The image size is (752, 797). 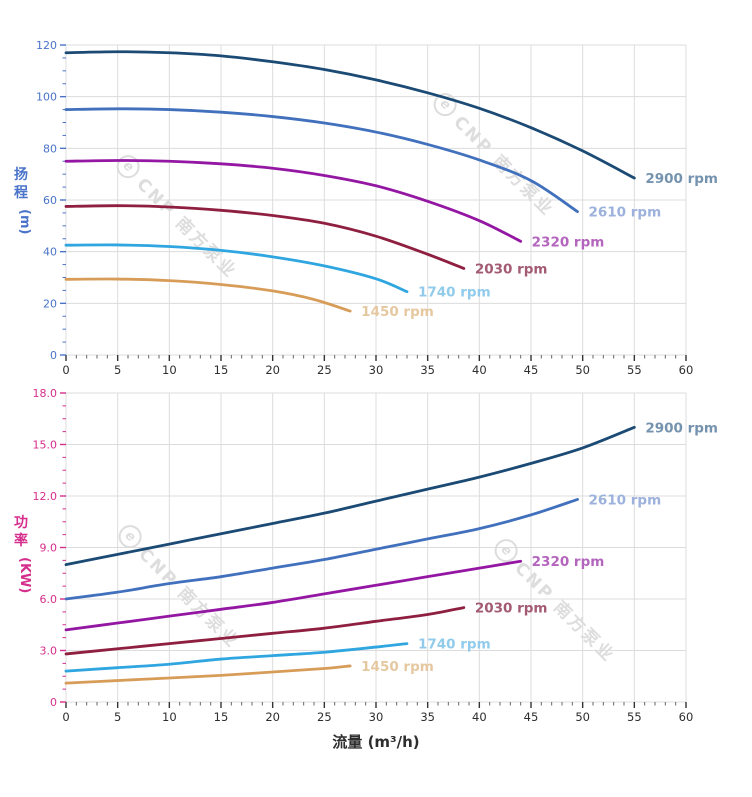 What do you see at coordinates (50, 200) in the screenshot?
I see `y-tick-label: 60` at bounding box center [50, 200].